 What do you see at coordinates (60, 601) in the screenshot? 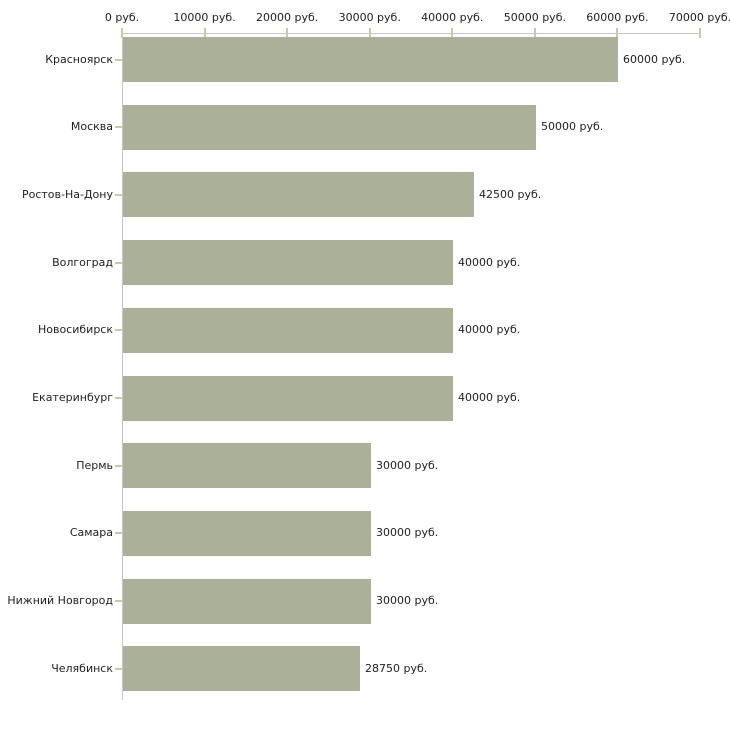
I see `category-label: Нижний Новгород` at bounding box center [60, 601].